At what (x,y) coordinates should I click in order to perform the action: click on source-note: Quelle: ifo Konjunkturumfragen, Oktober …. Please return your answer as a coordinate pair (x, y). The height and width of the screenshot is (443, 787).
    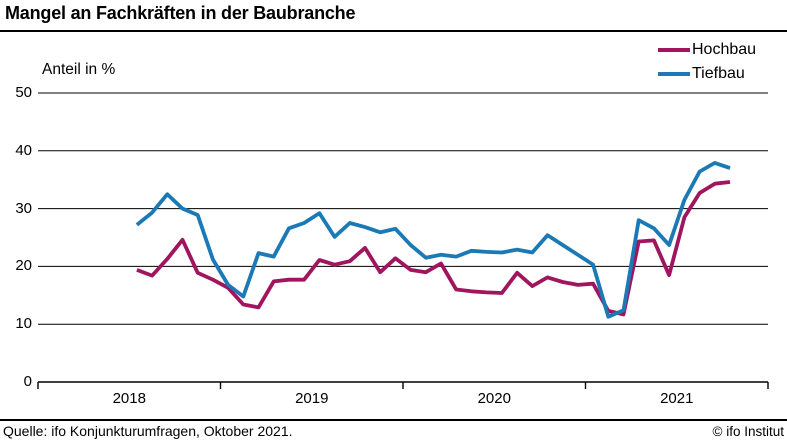
    Looking at the image, I should click on (148, 431).